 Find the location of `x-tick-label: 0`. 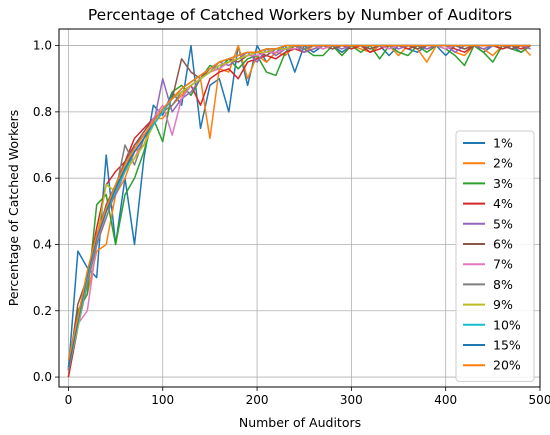

x-tick-label: 0 is located at coordinates (69, 400).